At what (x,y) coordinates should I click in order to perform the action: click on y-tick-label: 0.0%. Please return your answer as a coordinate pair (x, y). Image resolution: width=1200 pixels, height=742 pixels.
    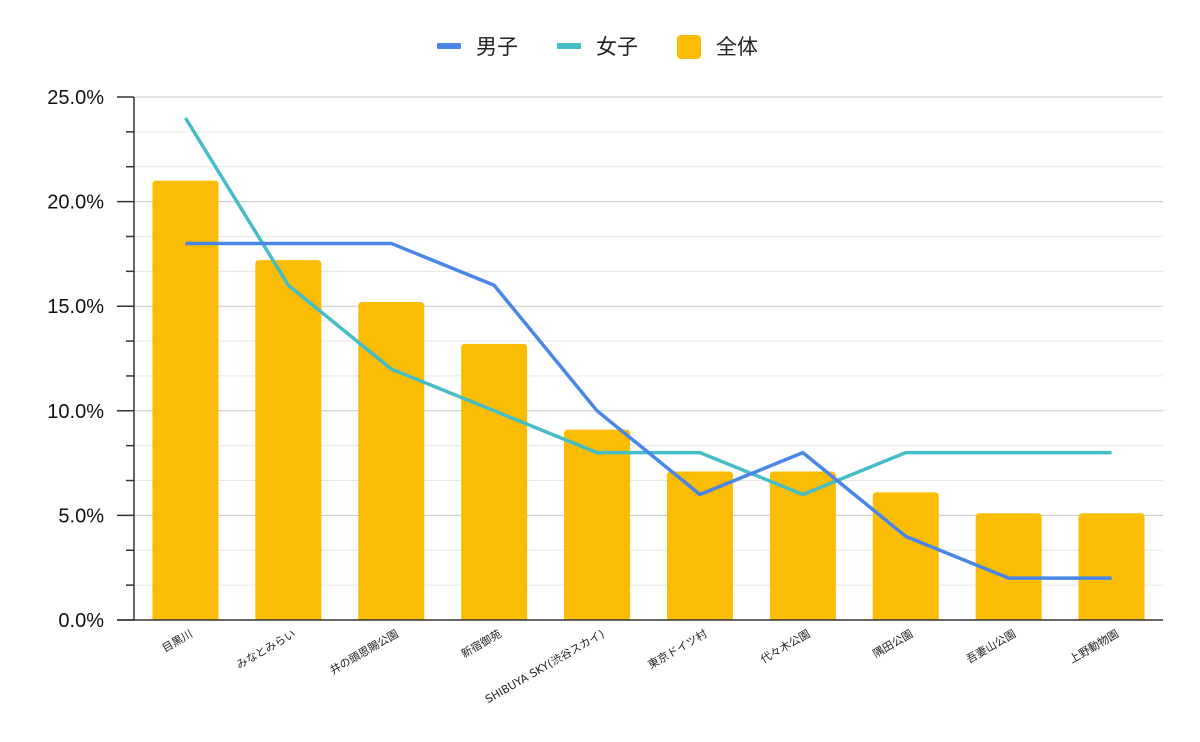
    Looking at the image, I should click on (81, 621).